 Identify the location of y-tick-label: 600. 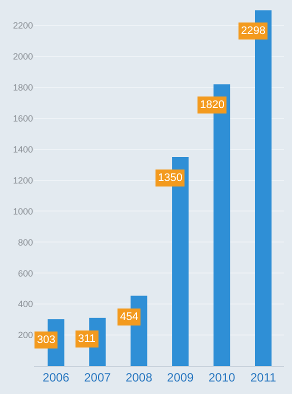
(25, 273).